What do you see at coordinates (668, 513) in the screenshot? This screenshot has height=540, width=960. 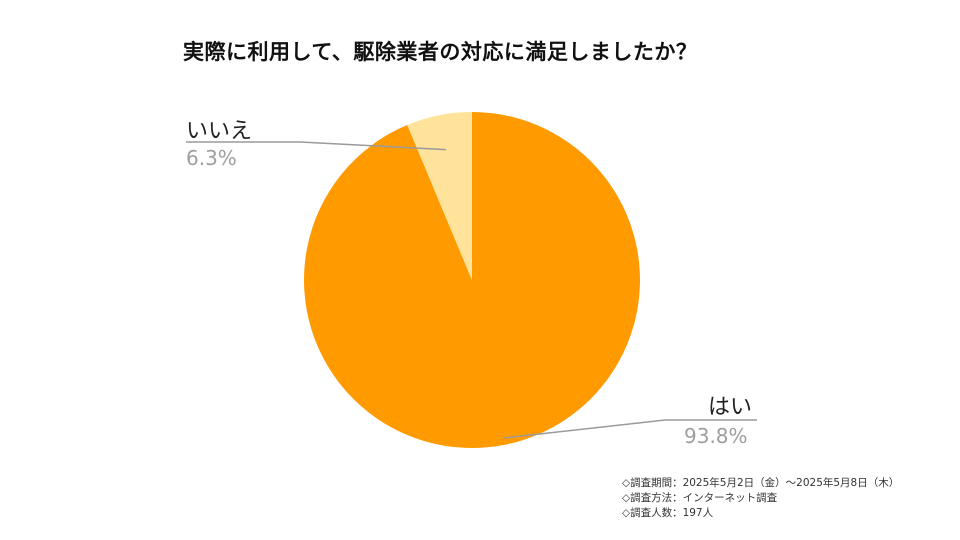 I see `survey-count-note: ◇調査人数：197人` at bounding box center [668, 513].